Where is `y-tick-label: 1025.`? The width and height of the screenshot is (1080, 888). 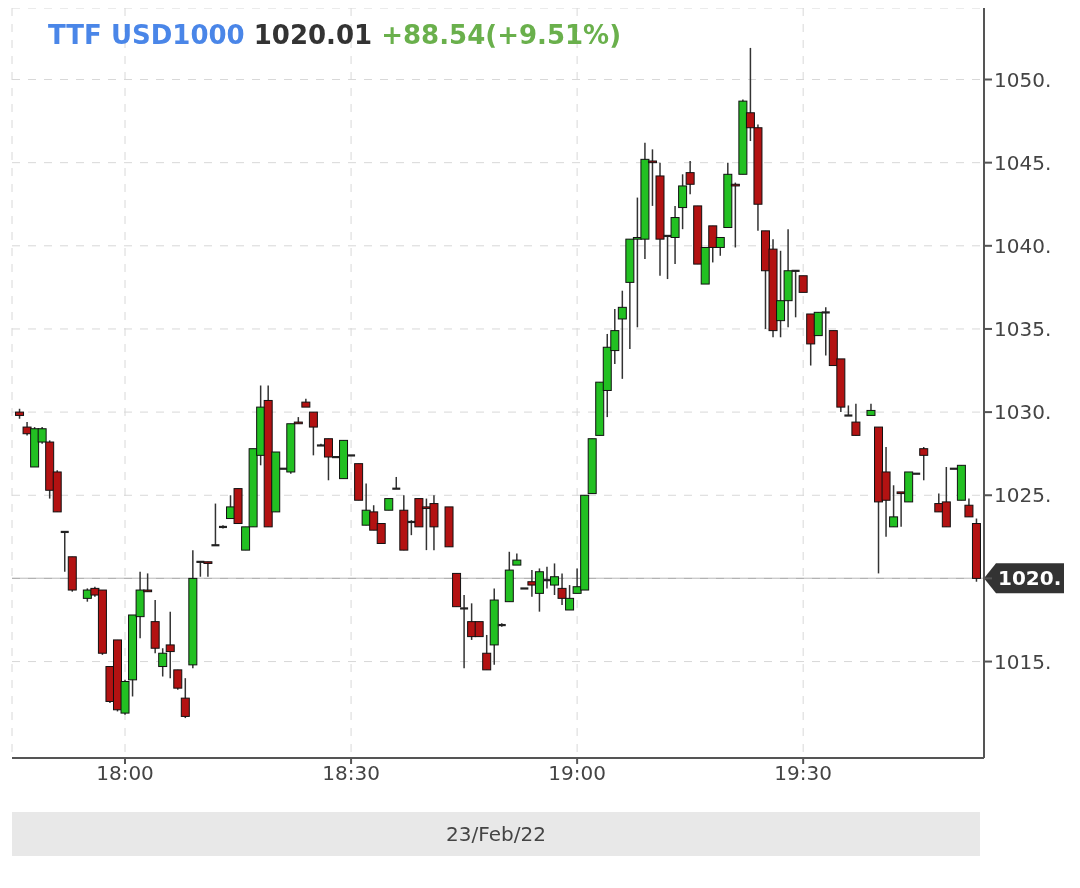 y-tick-label: 1025. is located at coordinates (1023, 495).